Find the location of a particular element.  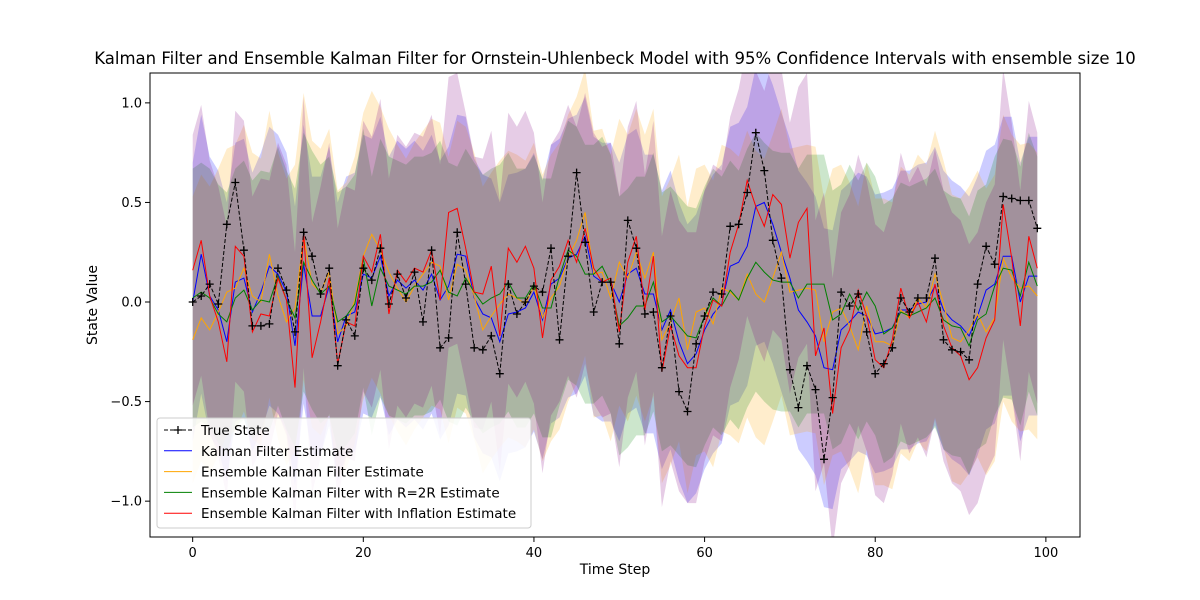

legend-marker is located at coordinates (178, 430).